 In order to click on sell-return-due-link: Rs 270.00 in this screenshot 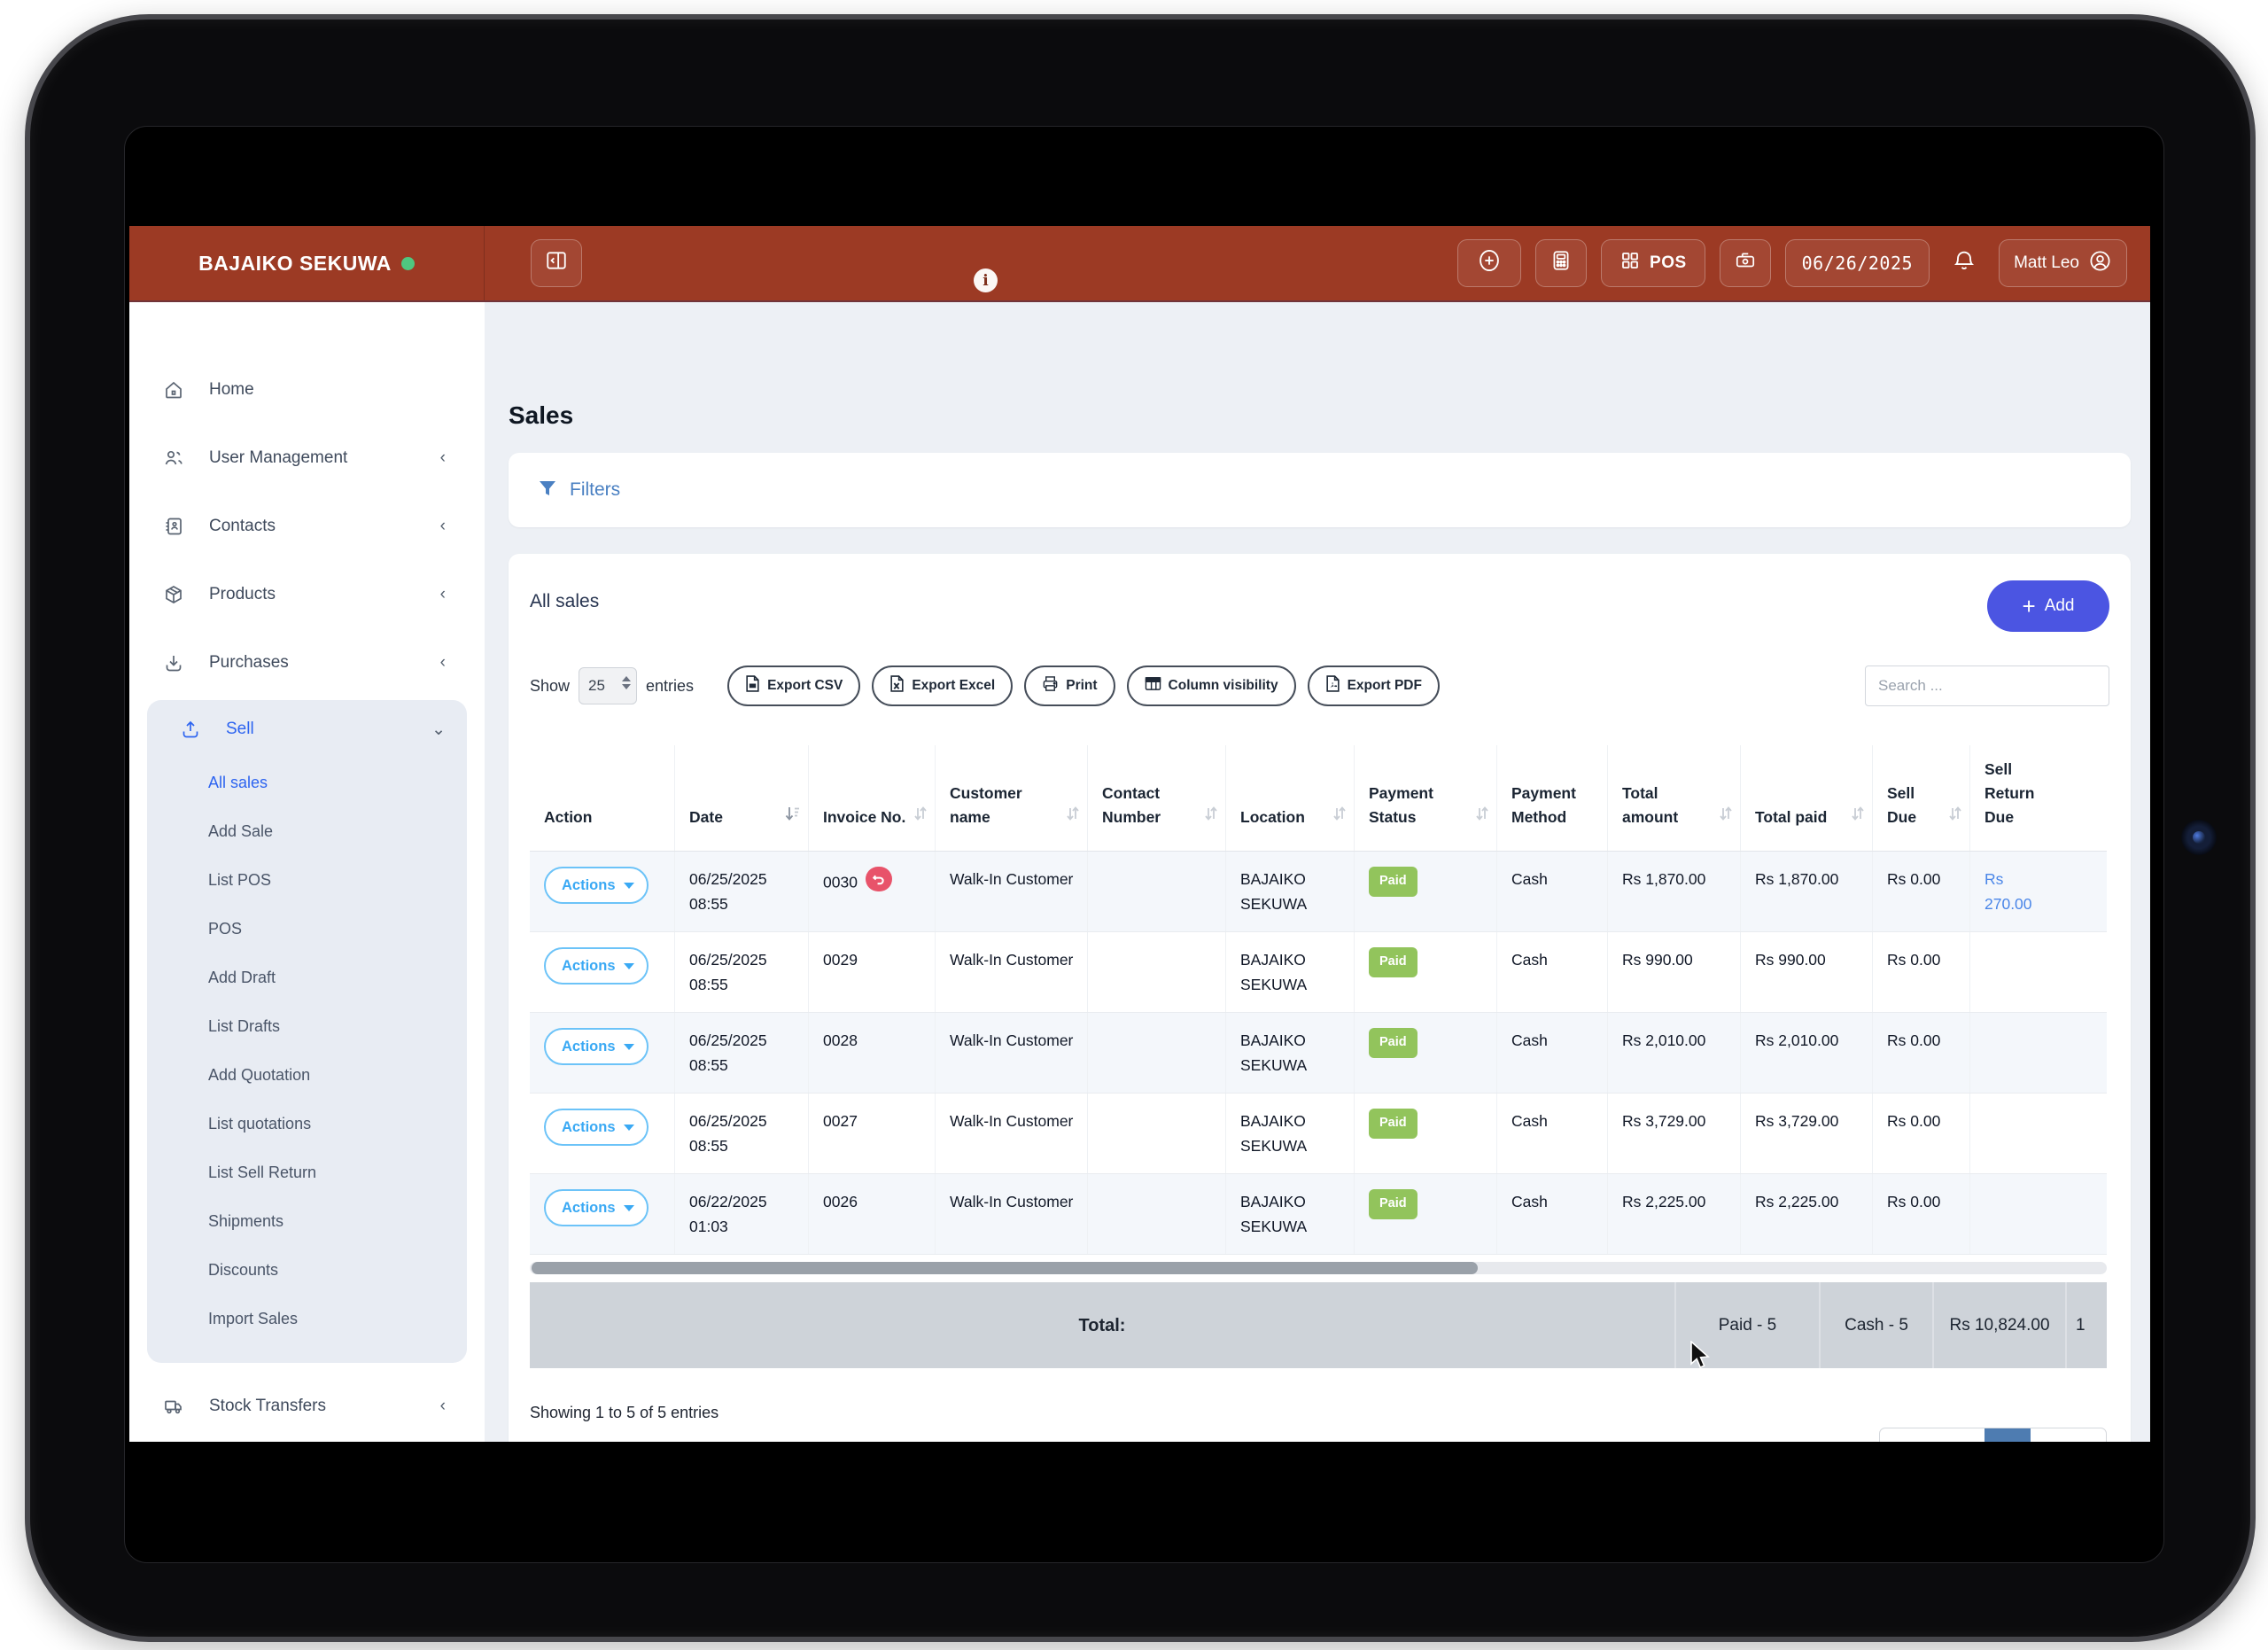, I will do `click(2008, 892)`.